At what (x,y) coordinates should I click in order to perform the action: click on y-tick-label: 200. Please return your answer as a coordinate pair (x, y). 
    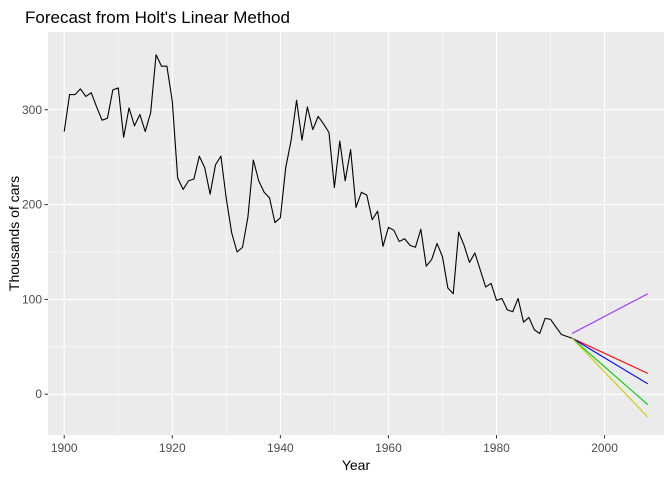
    Looking at the image, I should click on (32, 205).